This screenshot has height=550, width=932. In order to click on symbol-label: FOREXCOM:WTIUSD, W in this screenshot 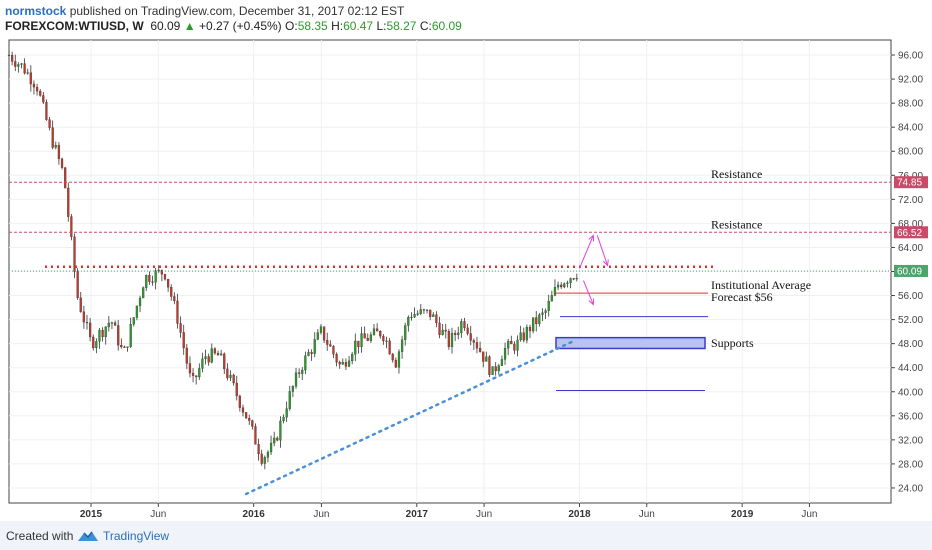, I will do `click(74, 26)`.